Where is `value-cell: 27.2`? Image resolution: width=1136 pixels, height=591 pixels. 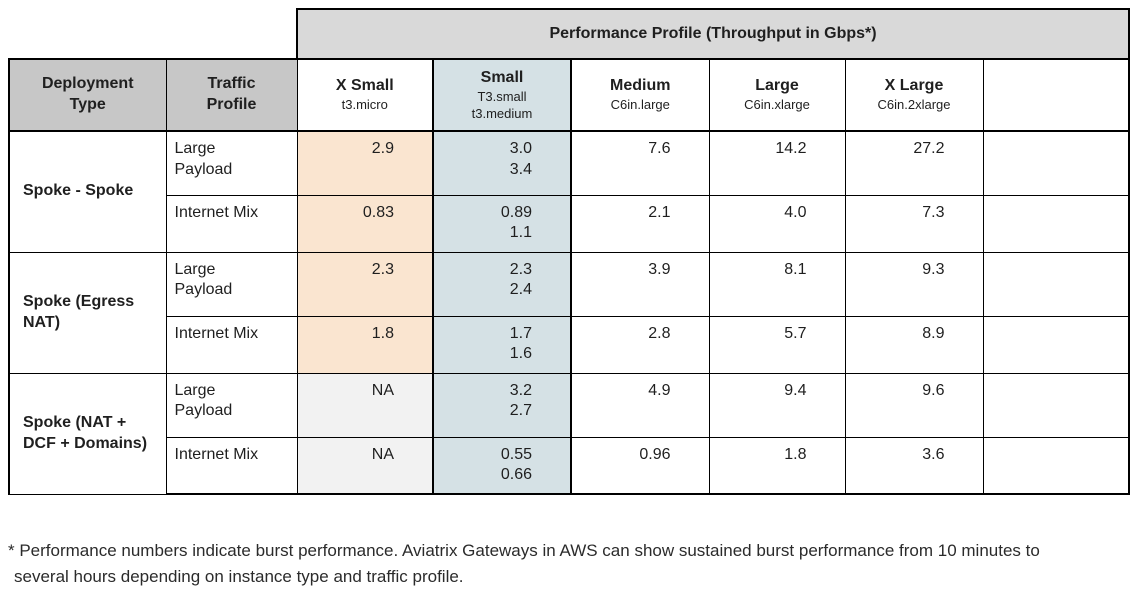
value-cell: 27.2 is located at coordinates (914, 163).